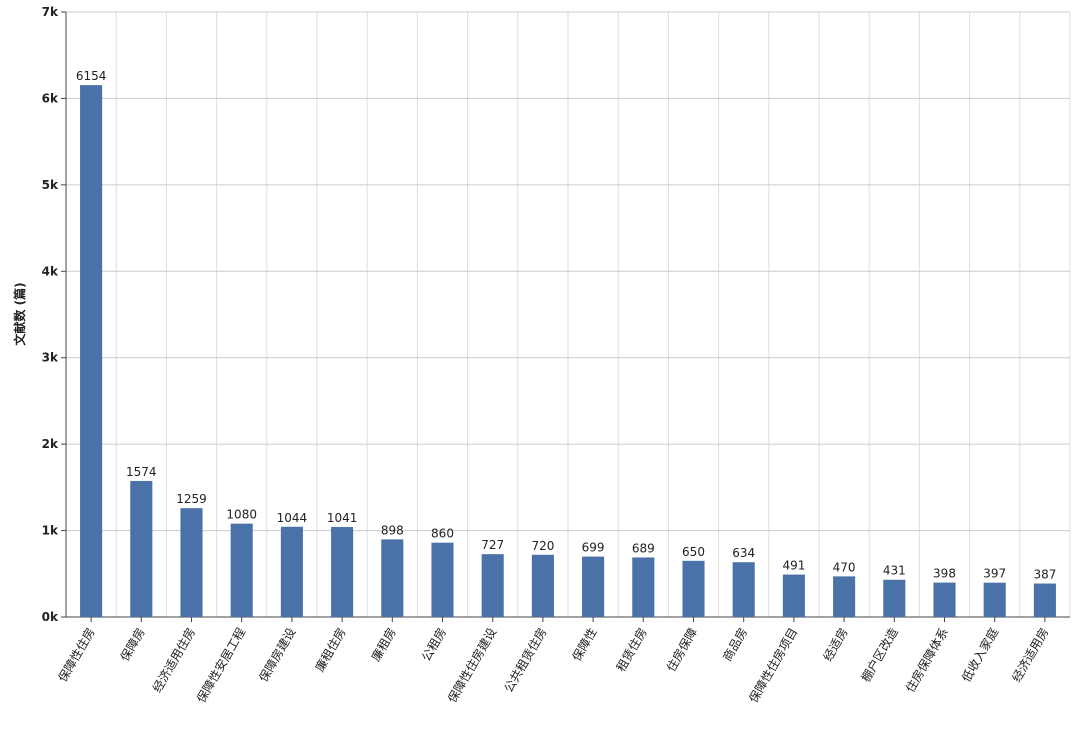  I want to click on value-label: 1041, so click(342, 518).